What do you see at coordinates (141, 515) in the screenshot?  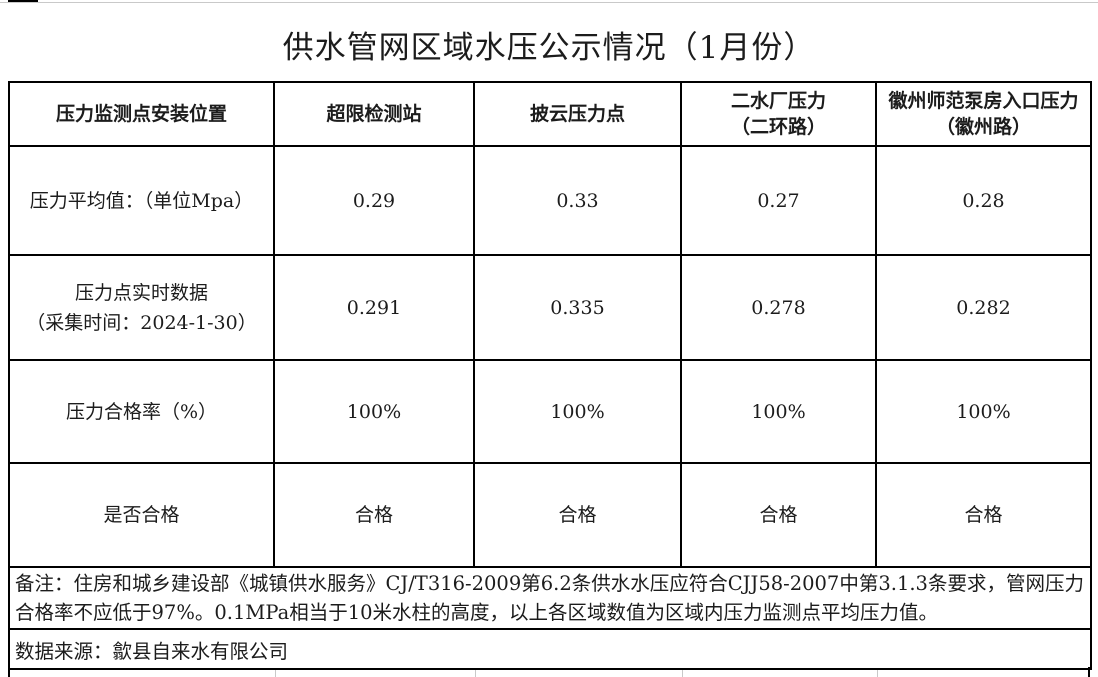 I see `row-label: 是否合格` at bounding box center [141, 515].